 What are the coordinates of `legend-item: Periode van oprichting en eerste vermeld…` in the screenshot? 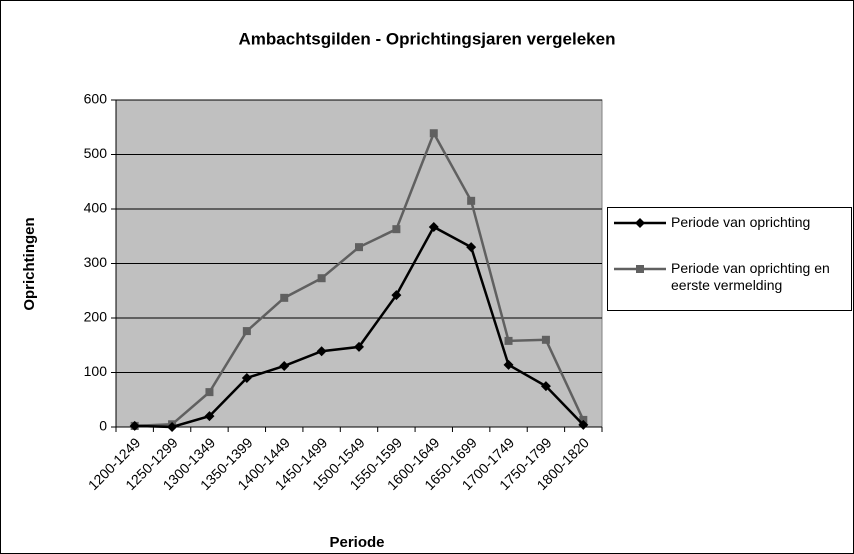 It's located at (730, 276).